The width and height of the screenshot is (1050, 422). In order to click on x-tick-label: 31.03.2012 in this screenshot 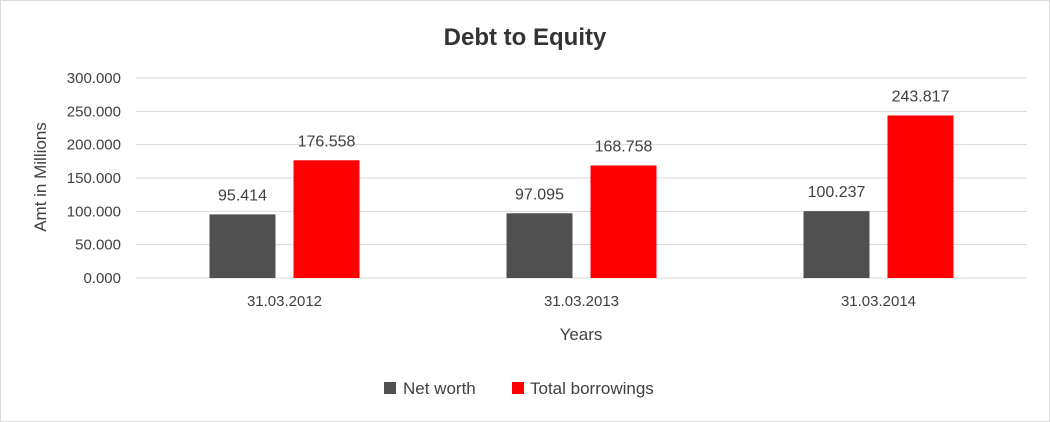, I will do `click(284, 301)`.